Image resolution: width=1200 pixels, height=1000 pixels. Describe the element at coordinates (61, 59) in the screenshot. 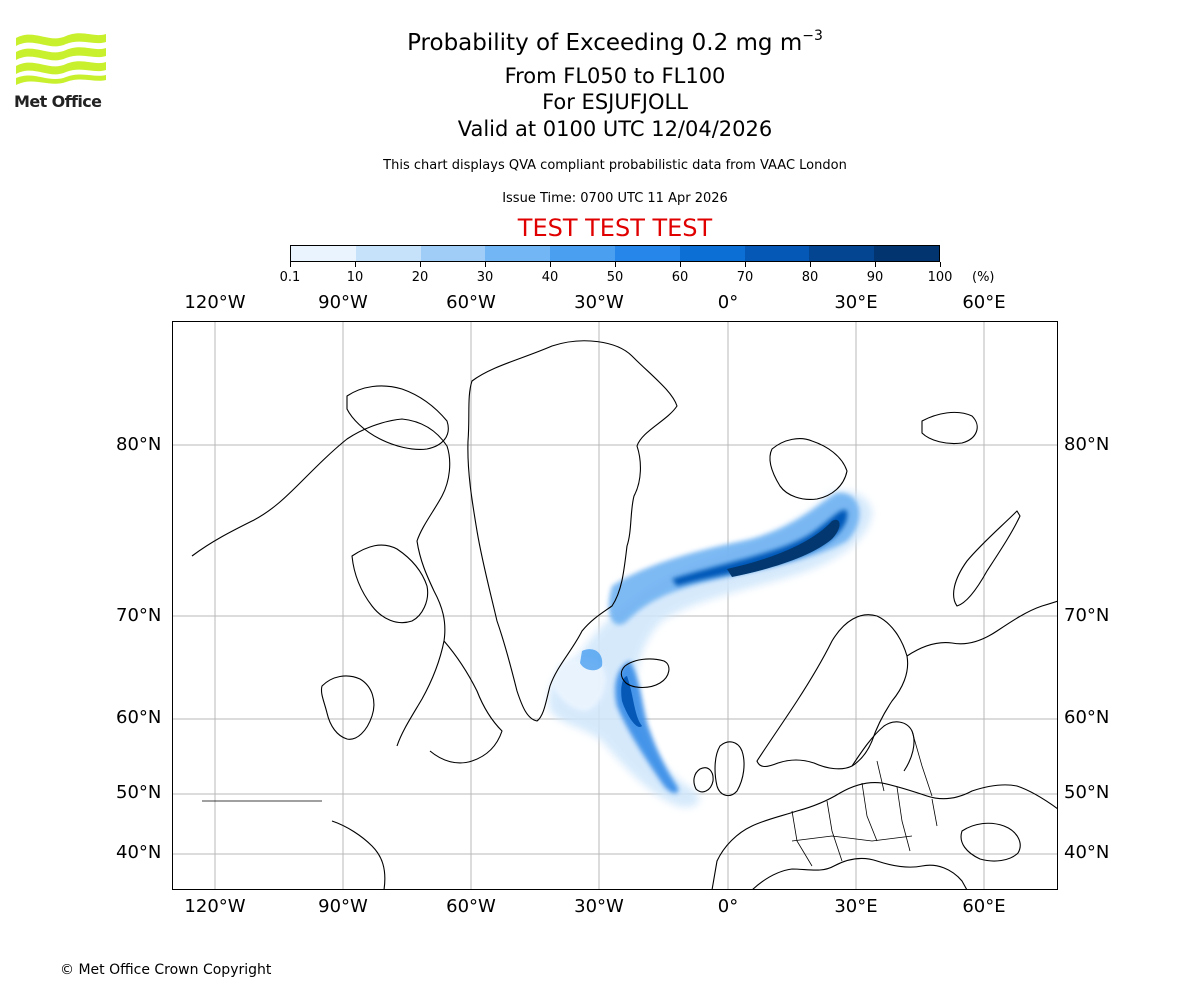

I see `met-office-wave-icon` at that location.